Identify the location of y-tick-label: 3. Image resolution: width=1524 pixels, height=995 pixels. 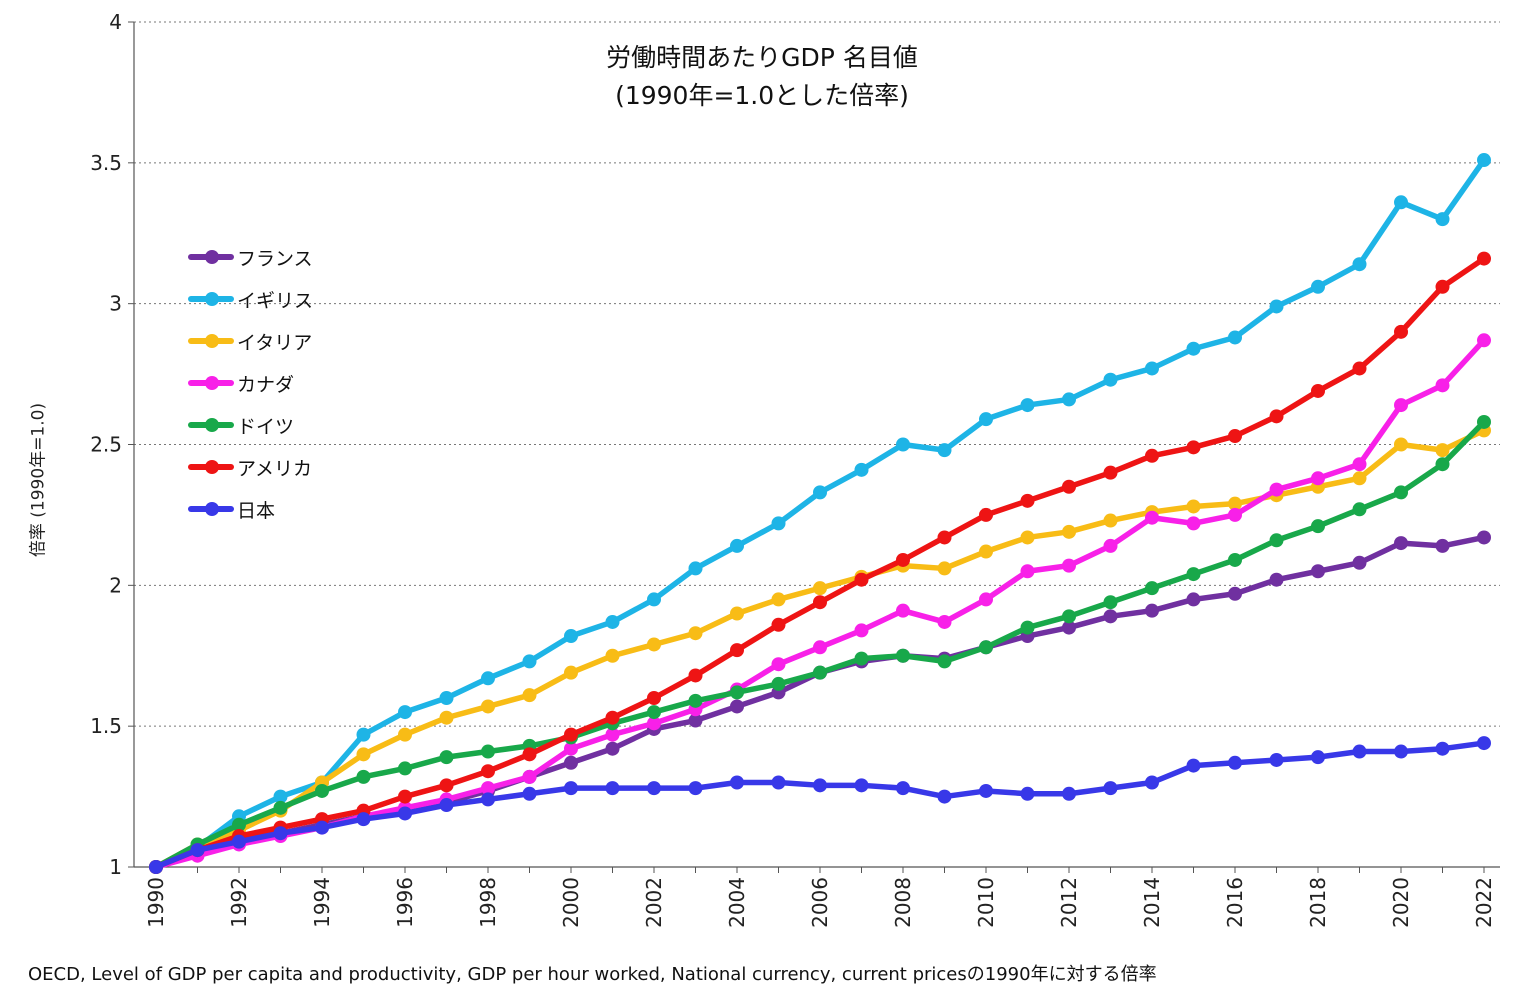
(115, 304).